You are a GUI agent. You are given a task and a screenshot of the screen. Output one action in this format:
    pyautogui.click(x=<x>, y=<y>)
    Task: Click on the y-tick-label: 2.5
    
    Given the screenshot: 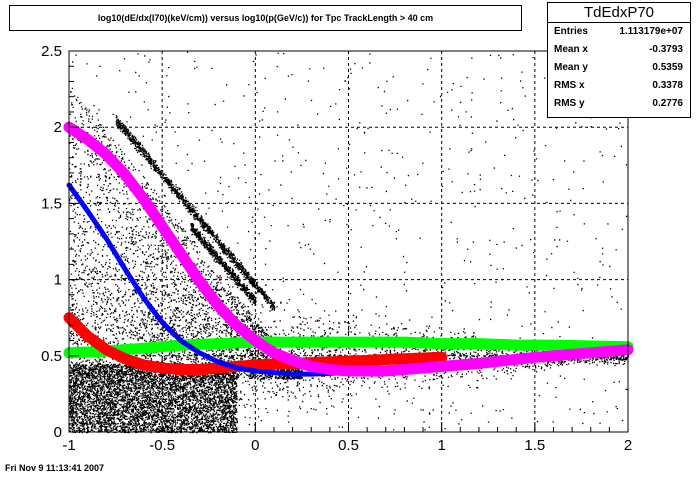 What is the action you would take?
    pyautogui.click(x=51, y=51)
    